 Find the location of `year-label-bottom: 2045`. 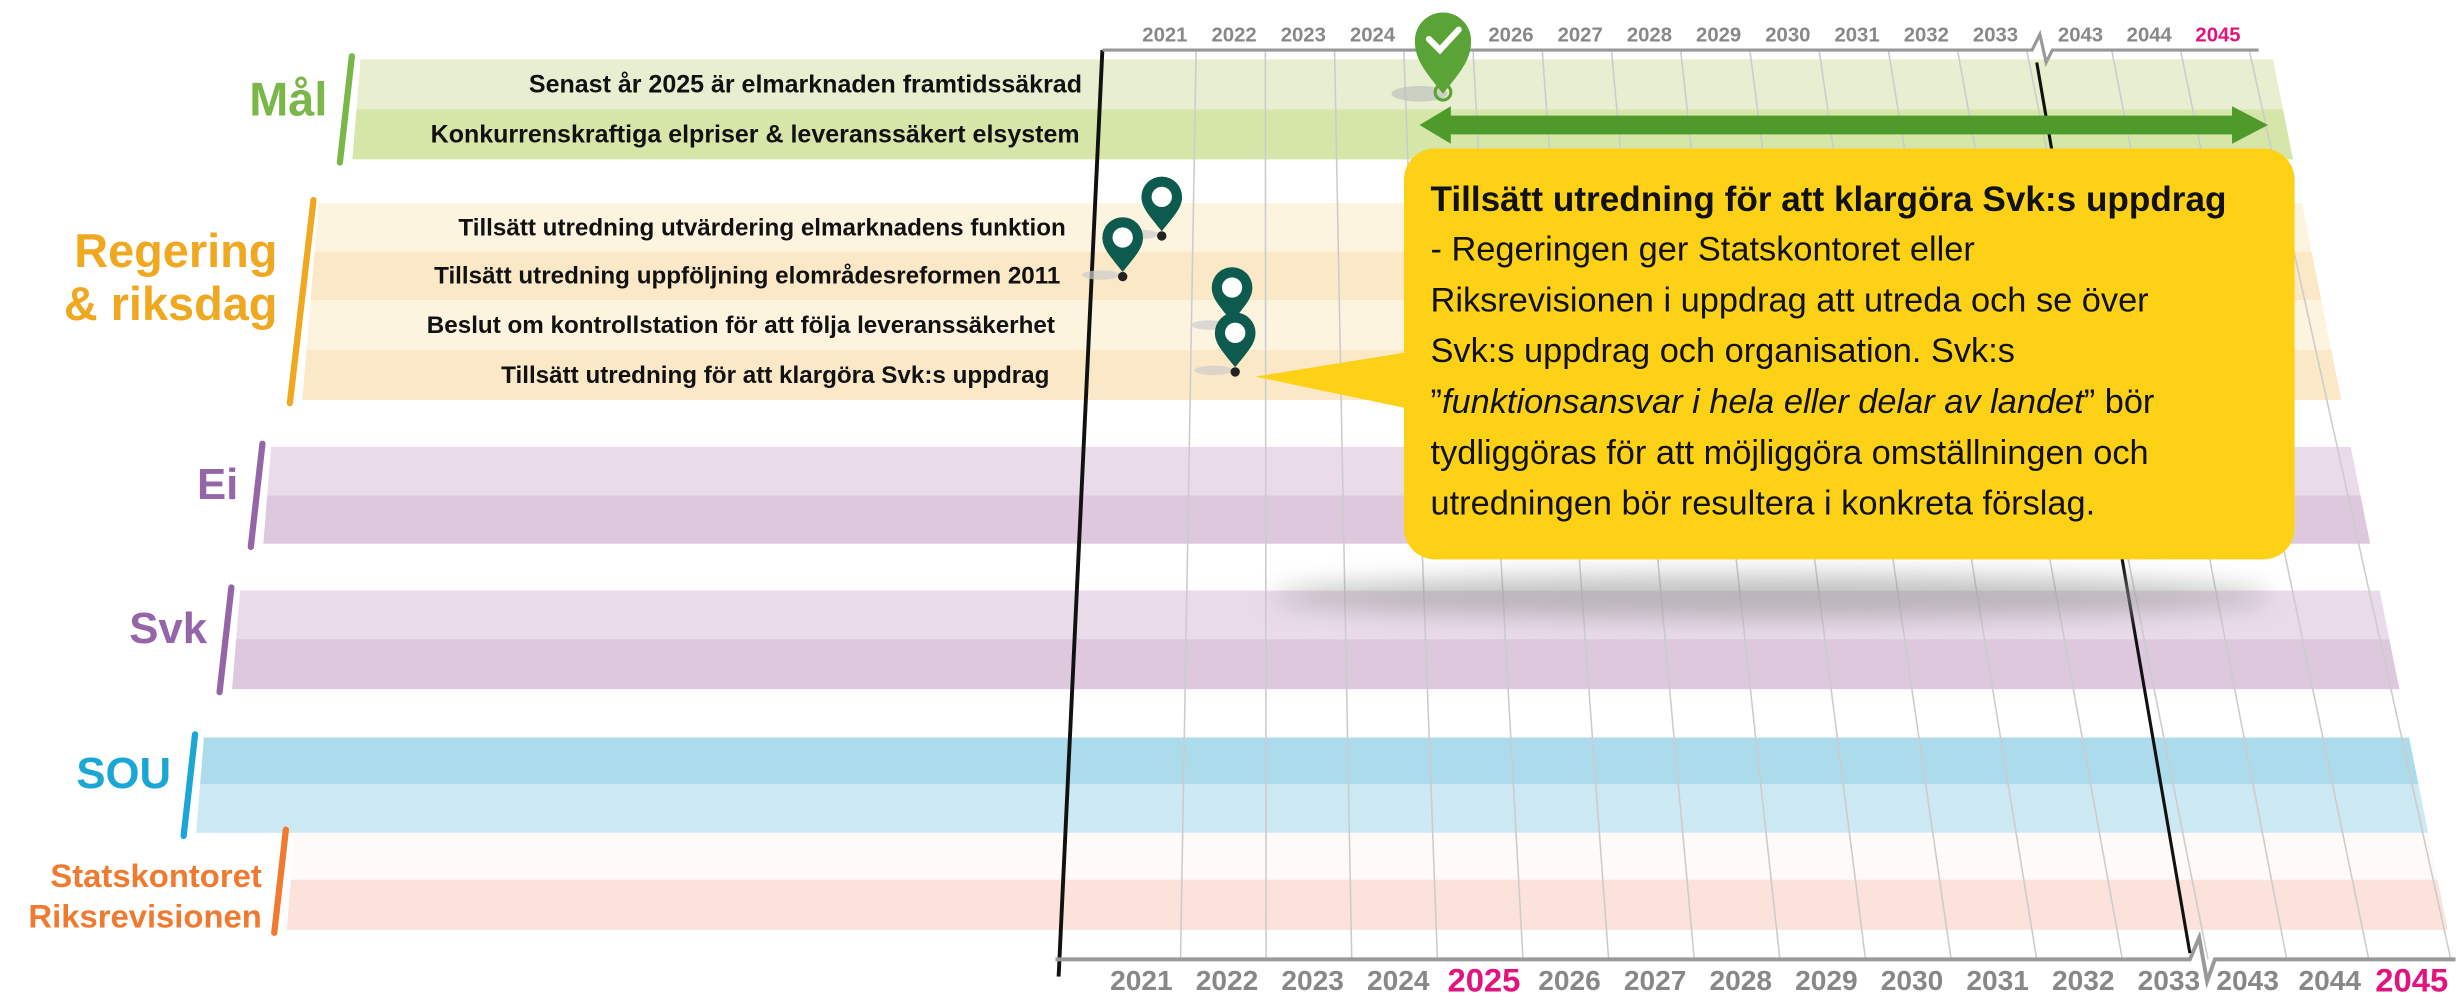

year-label-bottom: 2045 is located at coordinates (2411, 979).